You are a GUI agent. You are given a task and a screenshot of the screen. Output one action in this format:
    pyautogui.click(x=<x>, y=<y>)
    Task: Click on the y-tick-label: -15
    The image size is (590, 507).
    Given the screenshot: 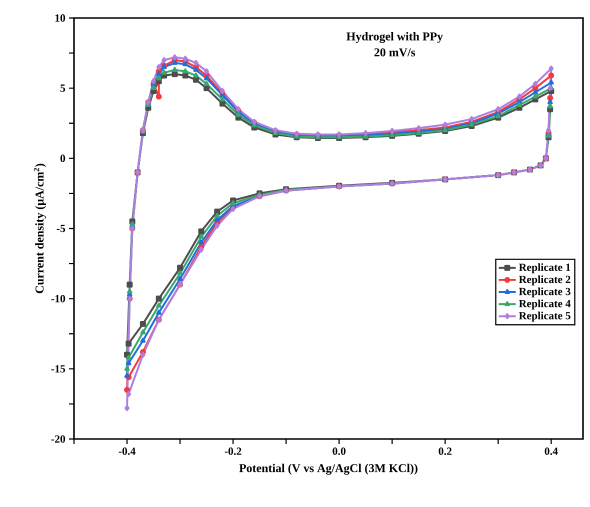 What is the action you would take?
    pyautogui.click(x=58, y=369)
    